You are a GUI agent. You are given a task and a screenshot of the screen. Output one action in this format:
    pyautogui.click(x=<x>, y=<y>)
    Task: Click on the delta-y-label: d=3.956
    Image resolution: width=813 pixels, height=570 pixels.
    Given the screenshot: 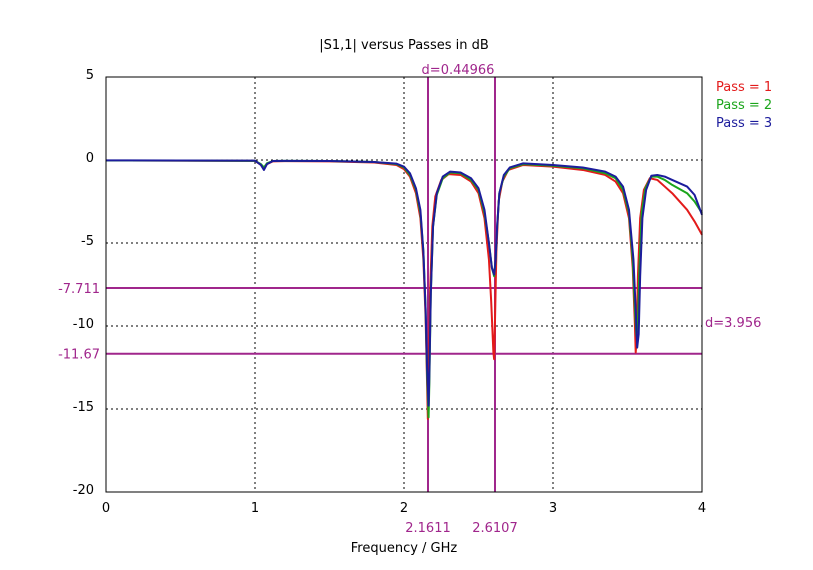 What is the action you would take?
    pyautogui.click(x=733, y=323)
    